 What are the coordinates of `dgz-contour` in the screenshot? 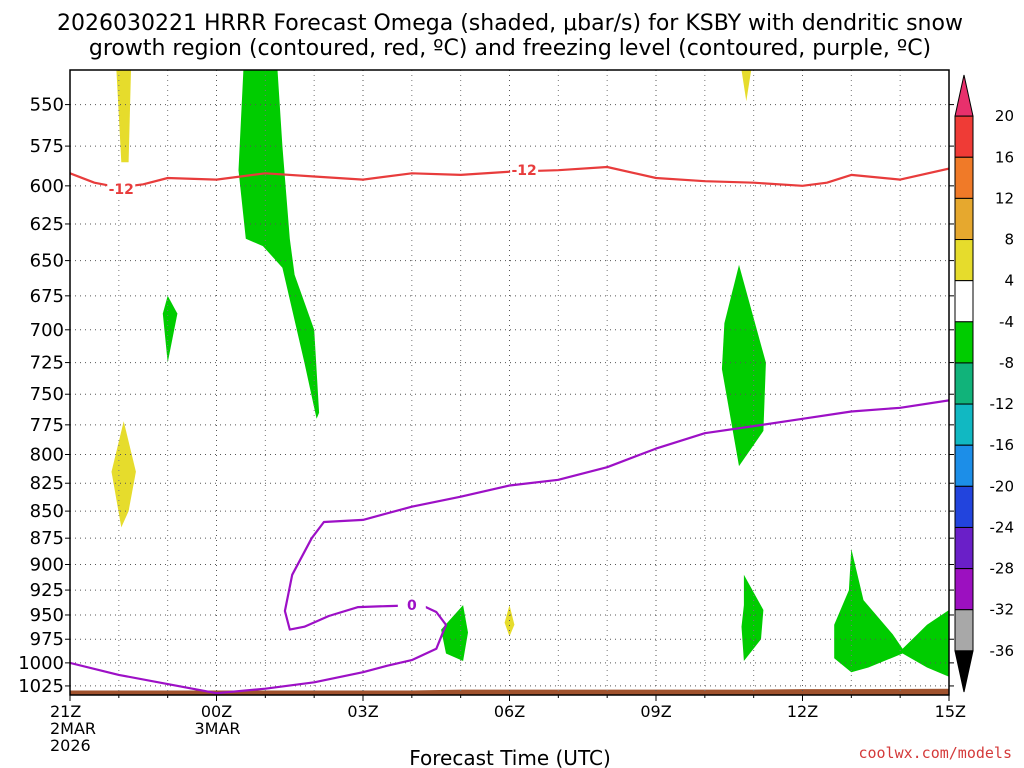 It's located at (509, 177).